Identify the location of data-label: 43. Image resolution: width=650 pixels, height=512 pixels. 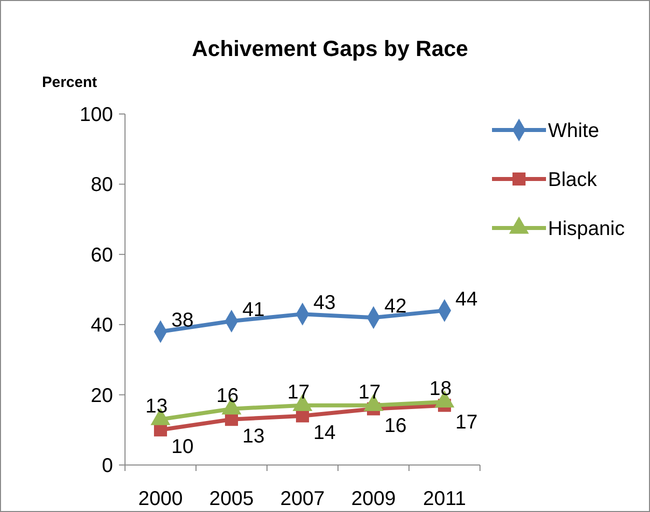
(324, 303).